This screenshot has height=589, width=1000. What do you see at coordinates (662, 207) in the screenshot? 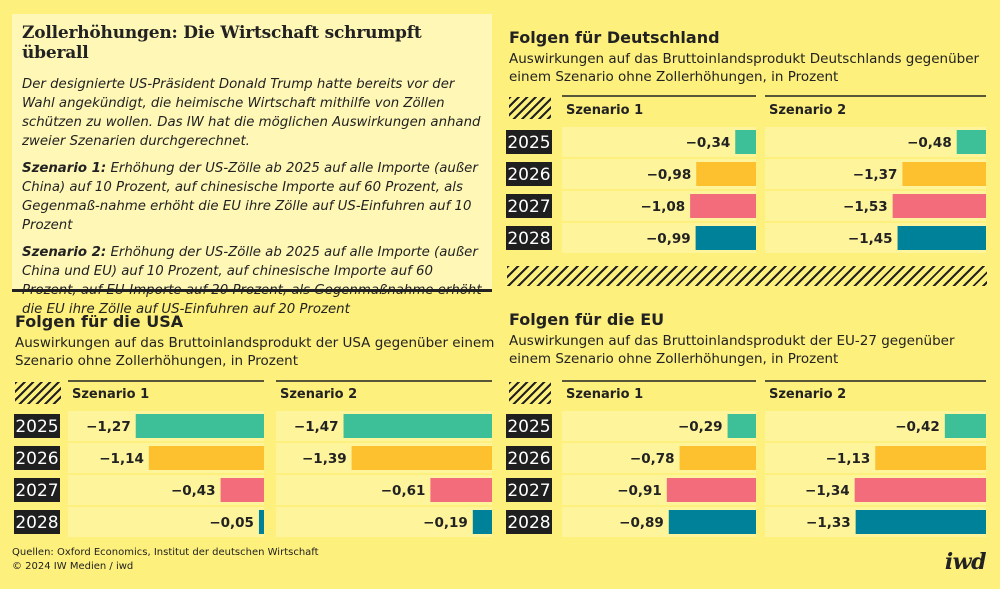
I see `bar-value-label: −1,08` at bounding box center [662, 207].